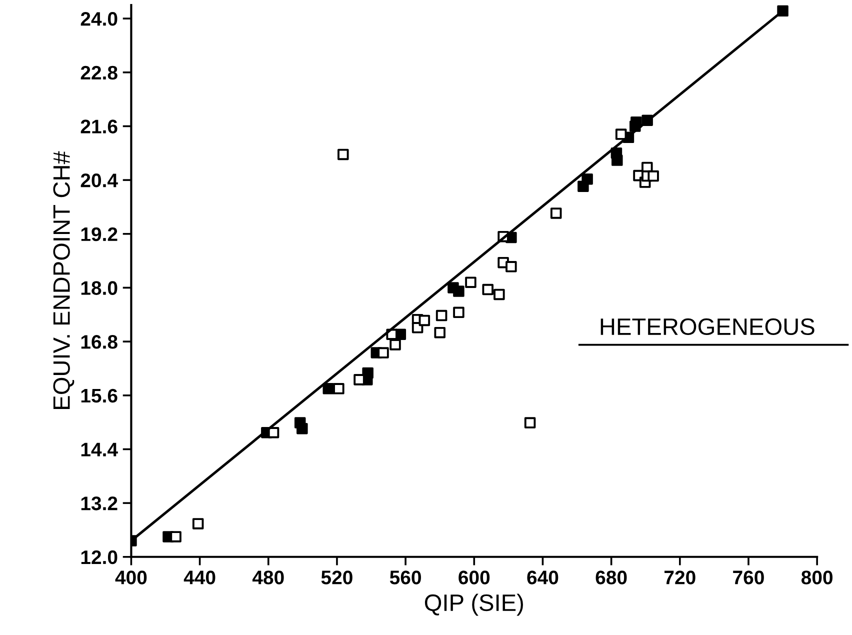  What do you see at coordinates (99, 19) in the screenshot?
I see `y-tick-label: 24.0` at bounding box center [99, 19].